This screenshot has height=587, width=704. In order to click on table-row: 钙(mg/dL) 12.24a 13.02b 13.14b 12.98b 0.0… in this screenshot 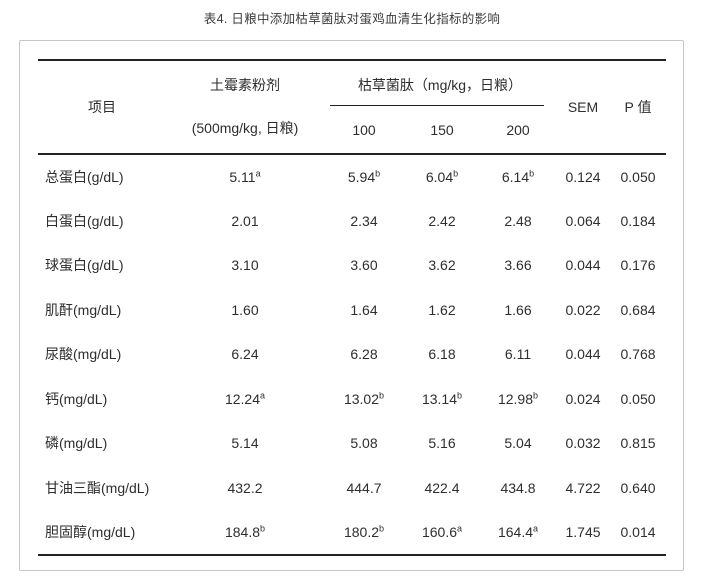, I will do `click(352, 399)`.